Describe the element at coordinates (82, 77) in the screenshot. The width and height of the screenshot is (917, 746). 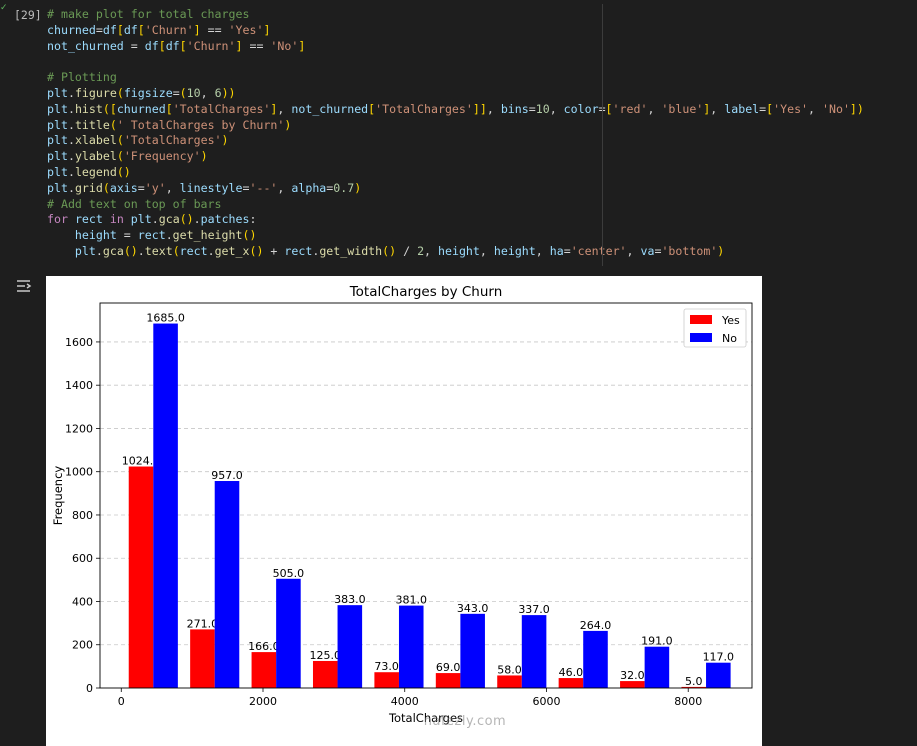
I see `code-line: # Plotting` at that location.